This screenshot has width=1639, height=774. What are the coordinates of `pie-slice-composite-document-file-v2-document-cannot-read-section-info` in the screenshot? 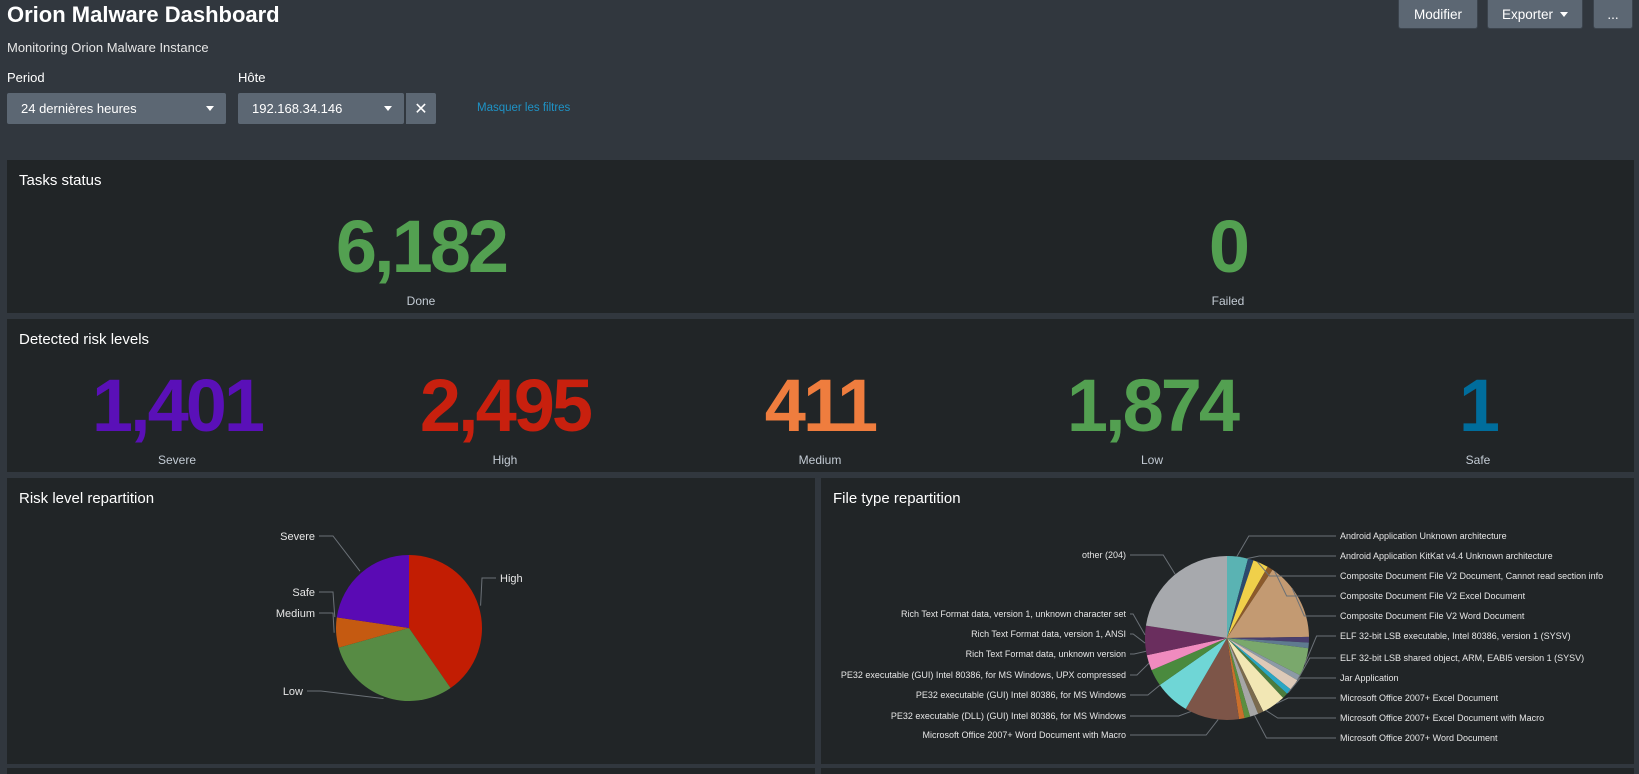 It's located at (1247, 599).